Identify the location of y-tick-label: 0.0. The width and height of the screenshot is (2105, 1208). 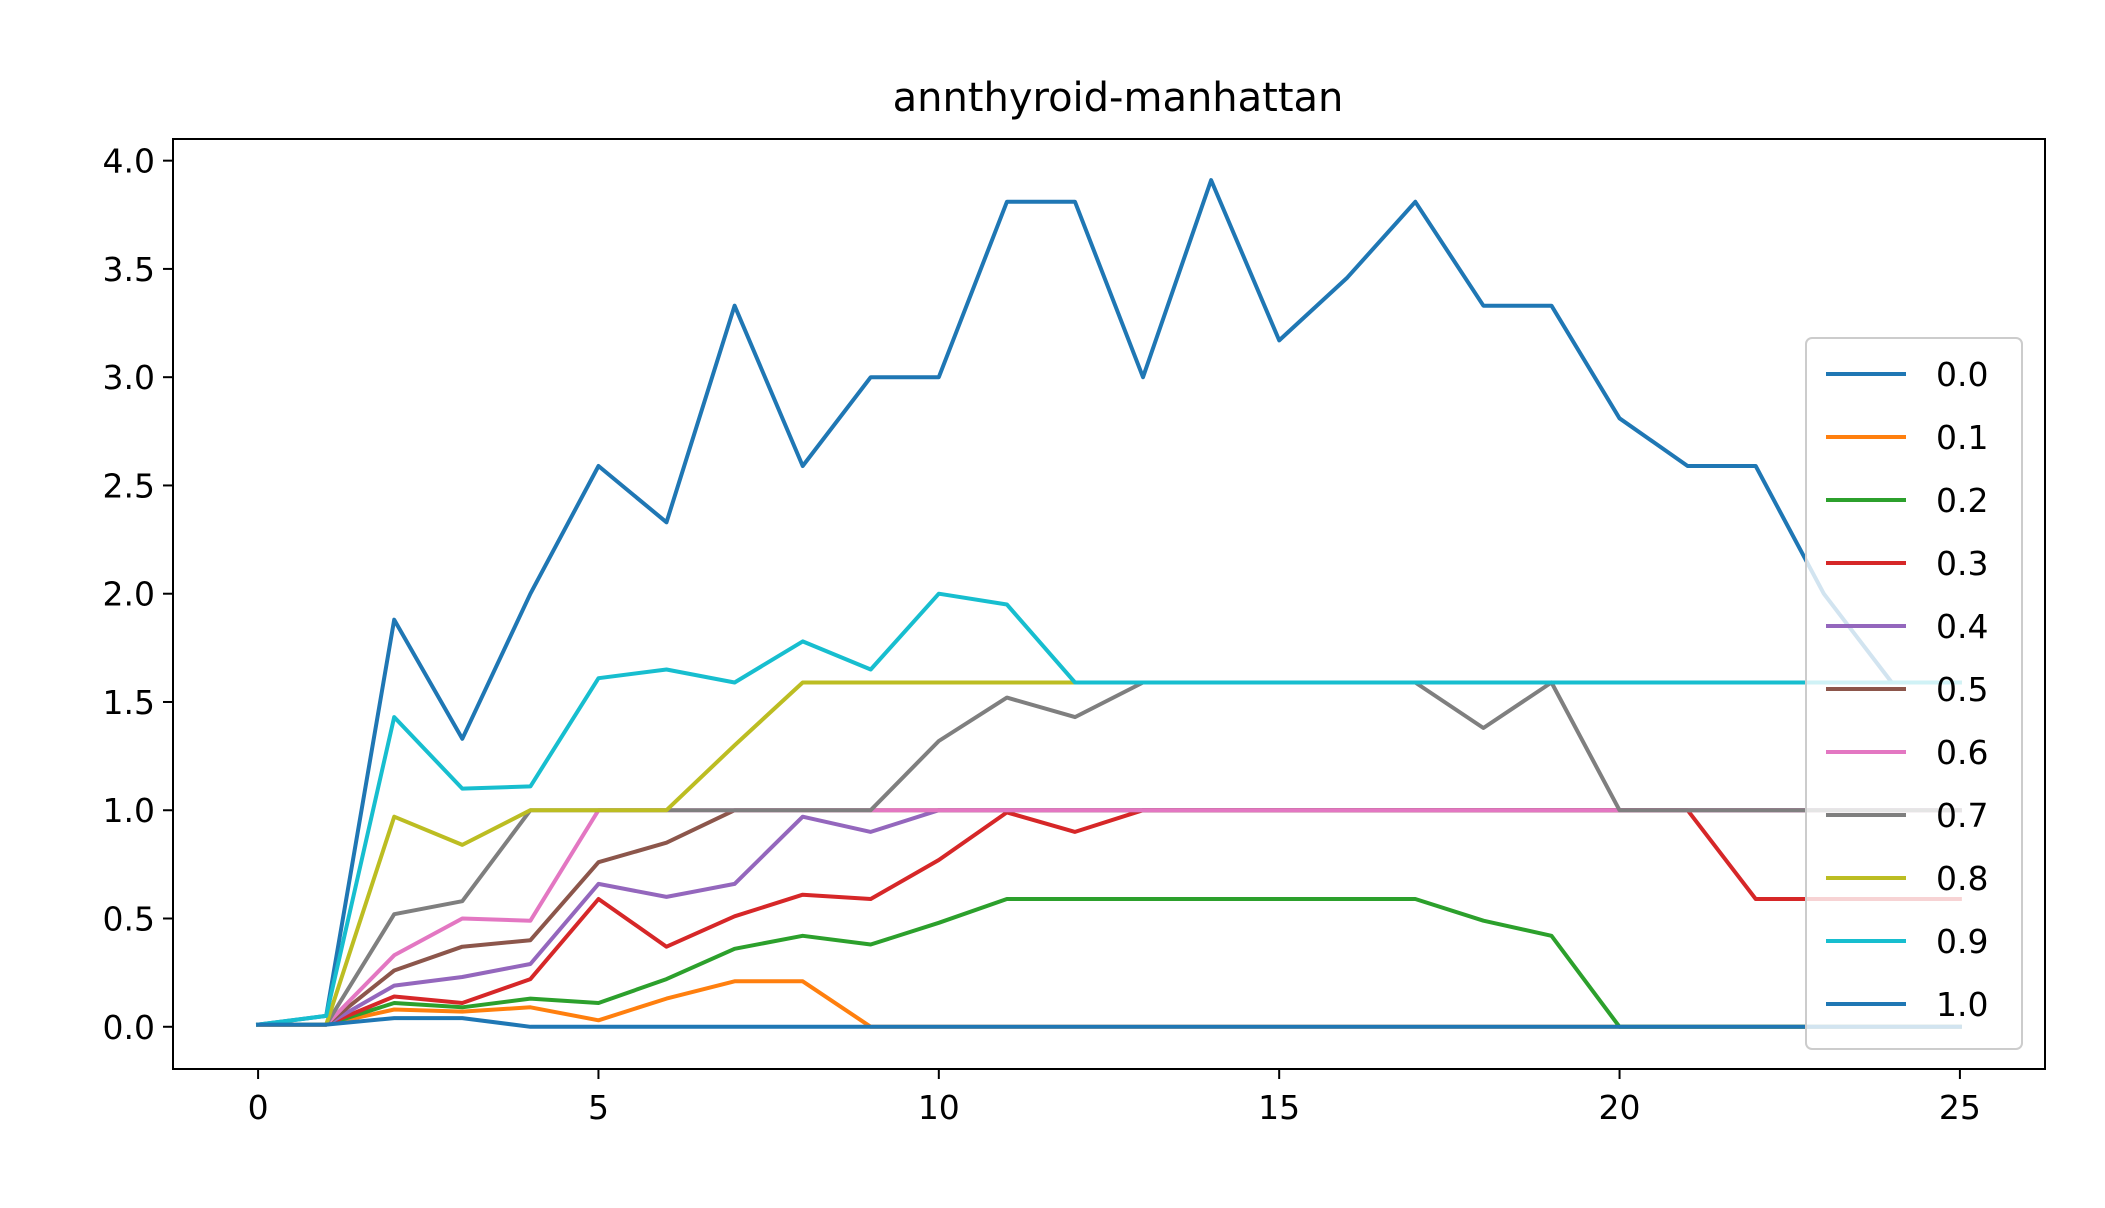
(129, 1027).